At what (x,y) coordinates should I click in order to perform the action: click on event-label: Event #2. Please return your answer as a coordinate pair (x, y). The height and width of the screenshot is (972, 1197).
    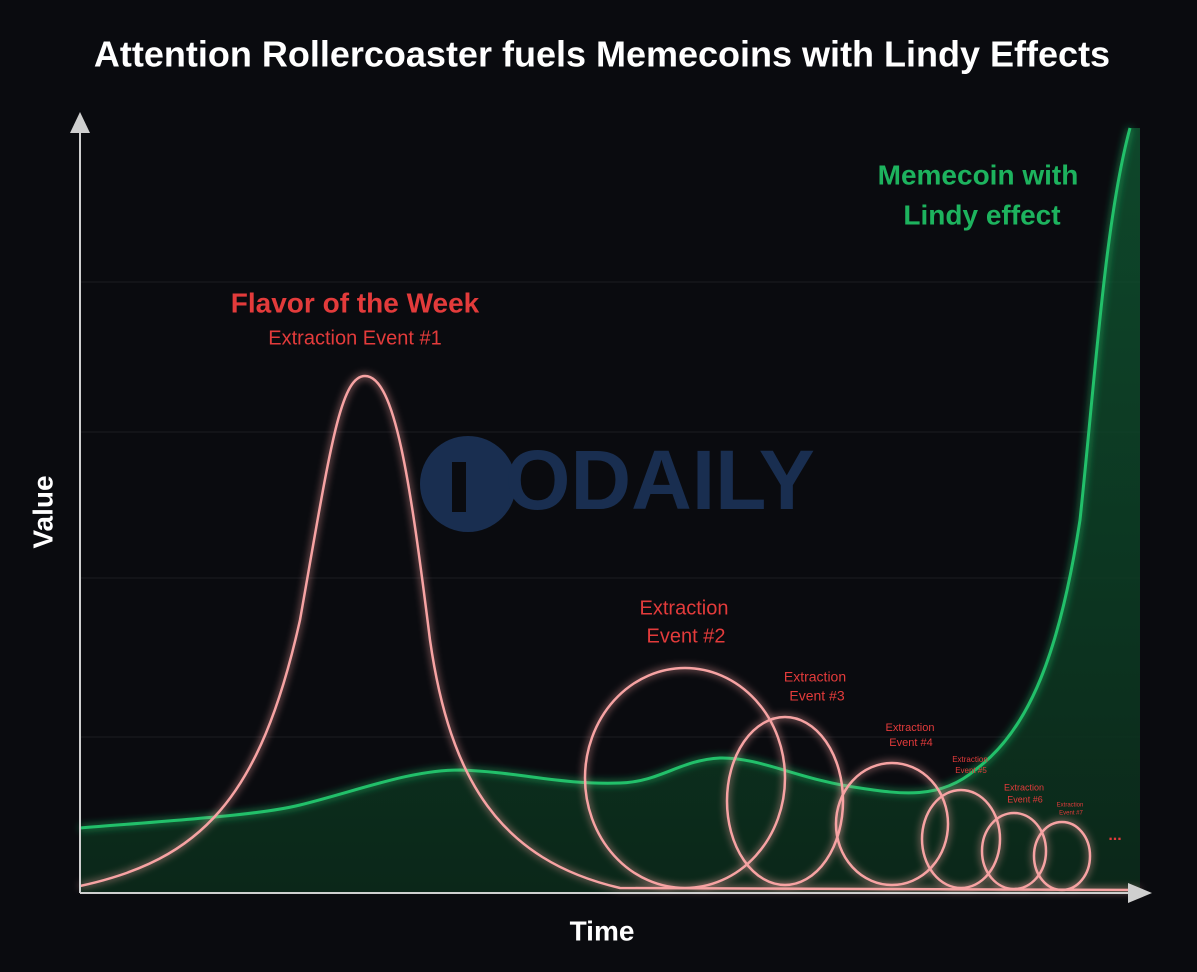
    Looking at the image, I should click on (686, 636).